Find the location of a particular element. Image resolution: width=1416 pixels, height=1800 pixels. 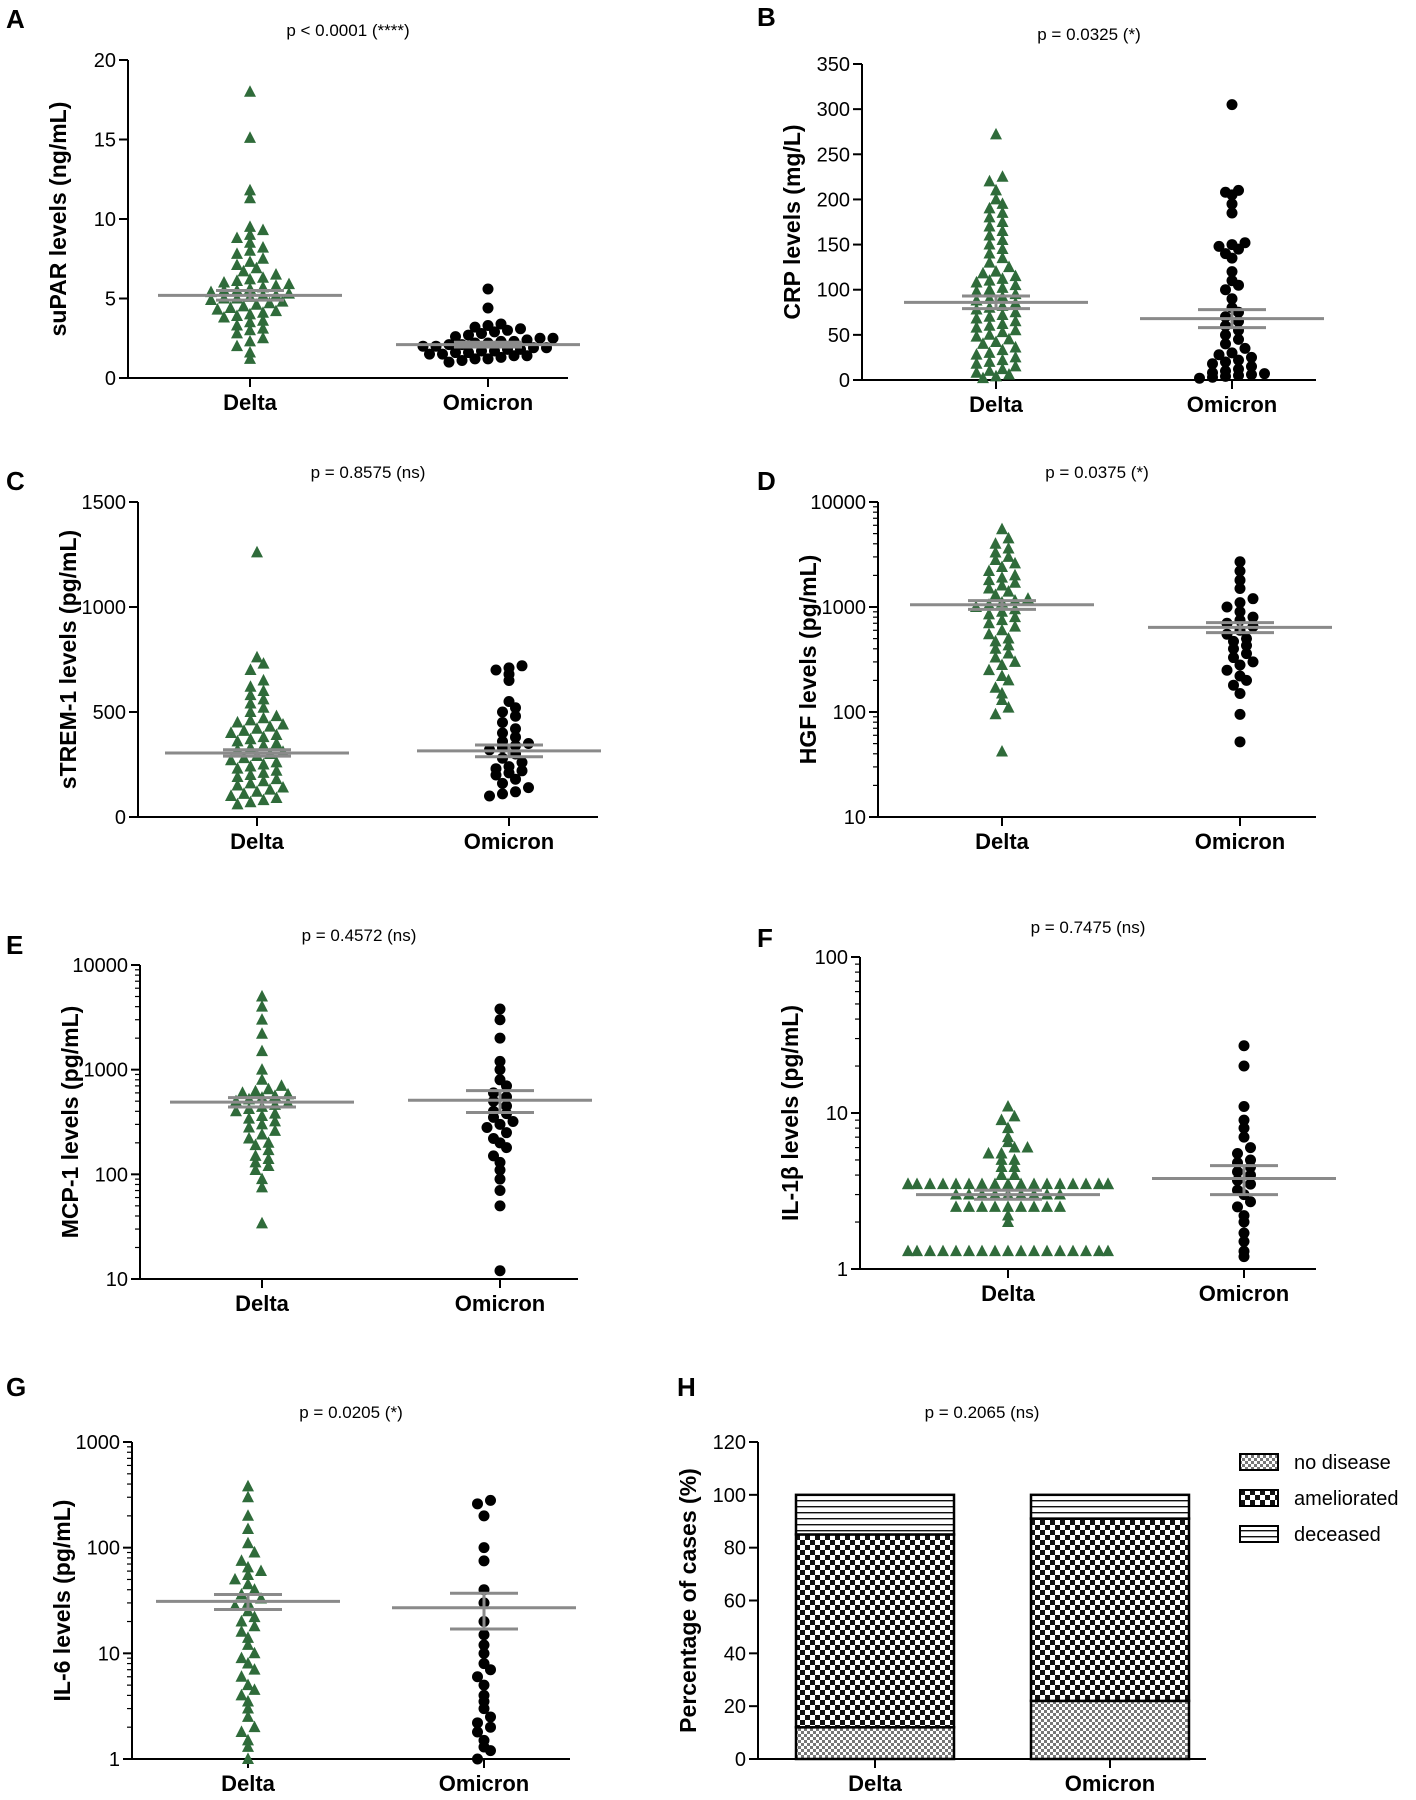

panel-letter: B is located at coordinates (766, 17).